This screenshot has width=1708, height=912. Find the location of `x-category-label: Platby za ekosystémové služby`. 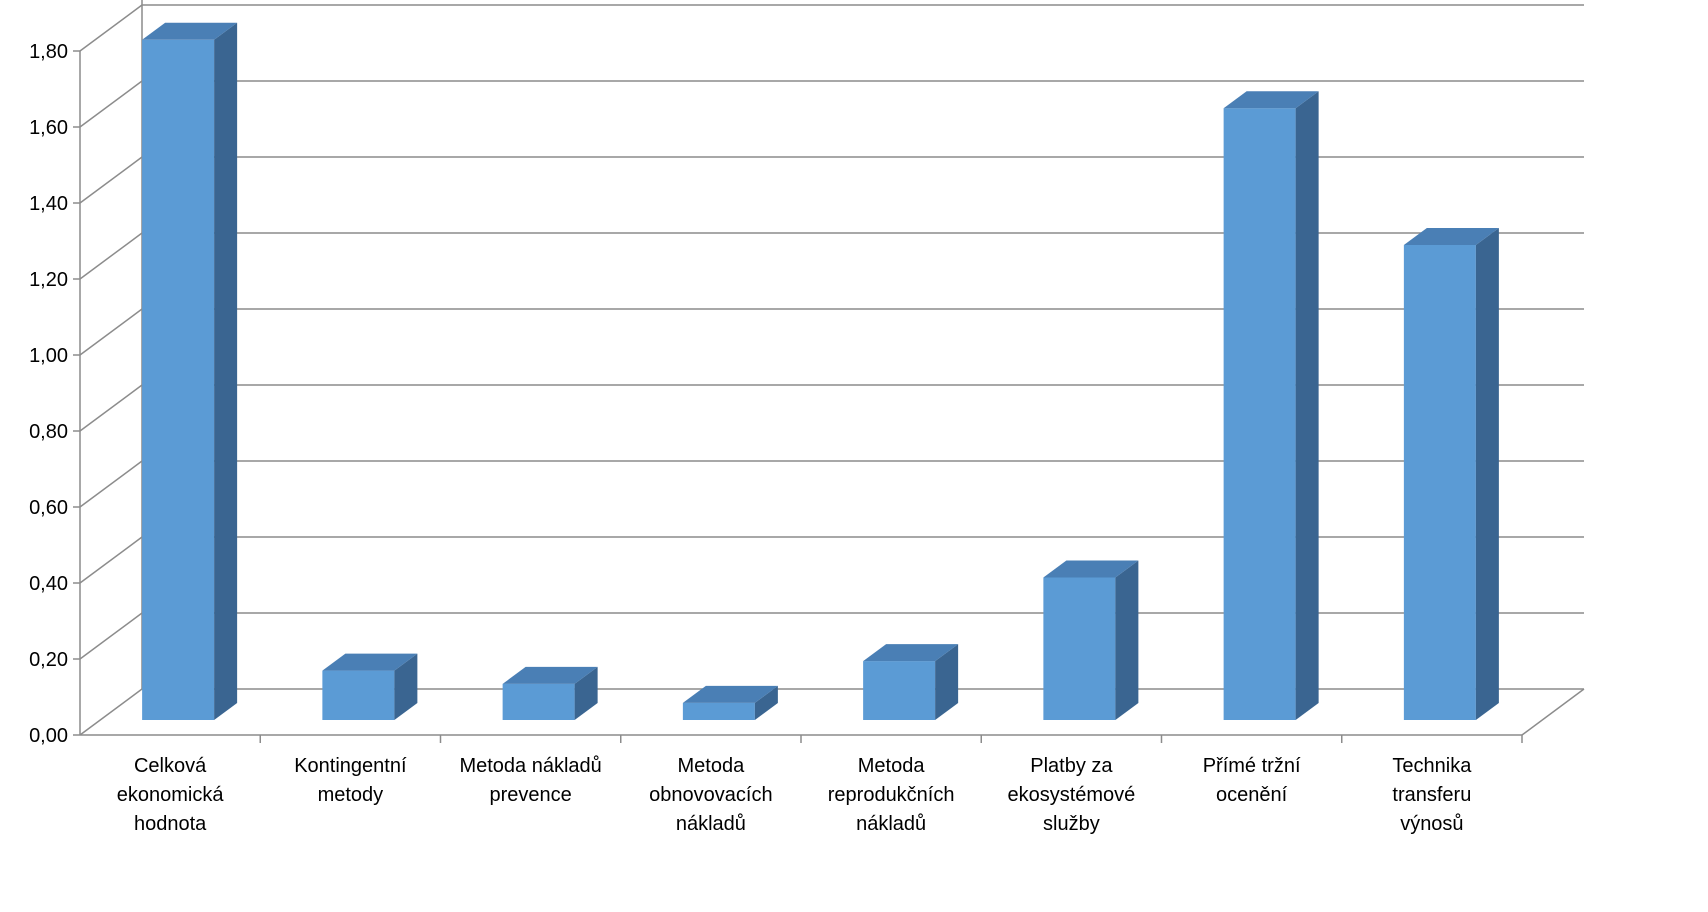

x-category-label: Platby za ekosystémové služby is located at coordinates (1071, 795).